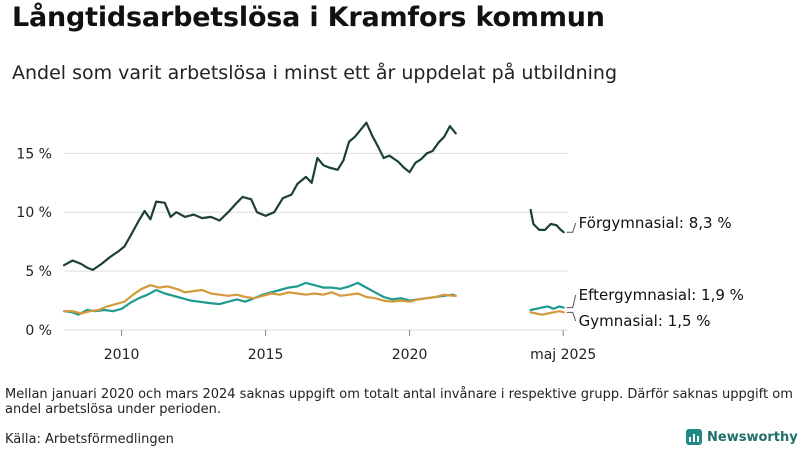 This screenshot has height=450, width=800. Describe the element at coordinates (655, 223) in the screenshot. I see `series-label: Förgymnasial: 8,3 %` at that location.